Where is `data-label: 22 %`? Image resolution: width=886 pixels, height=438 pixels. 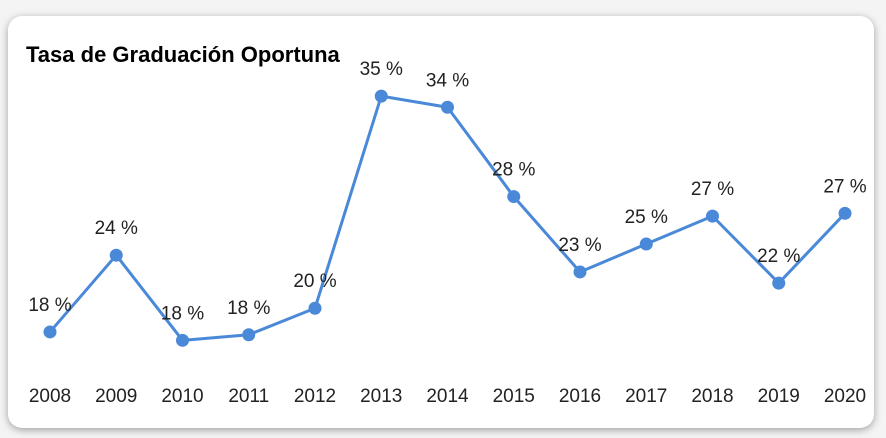 data-label: 22 % is located at coordinates (778, 256).